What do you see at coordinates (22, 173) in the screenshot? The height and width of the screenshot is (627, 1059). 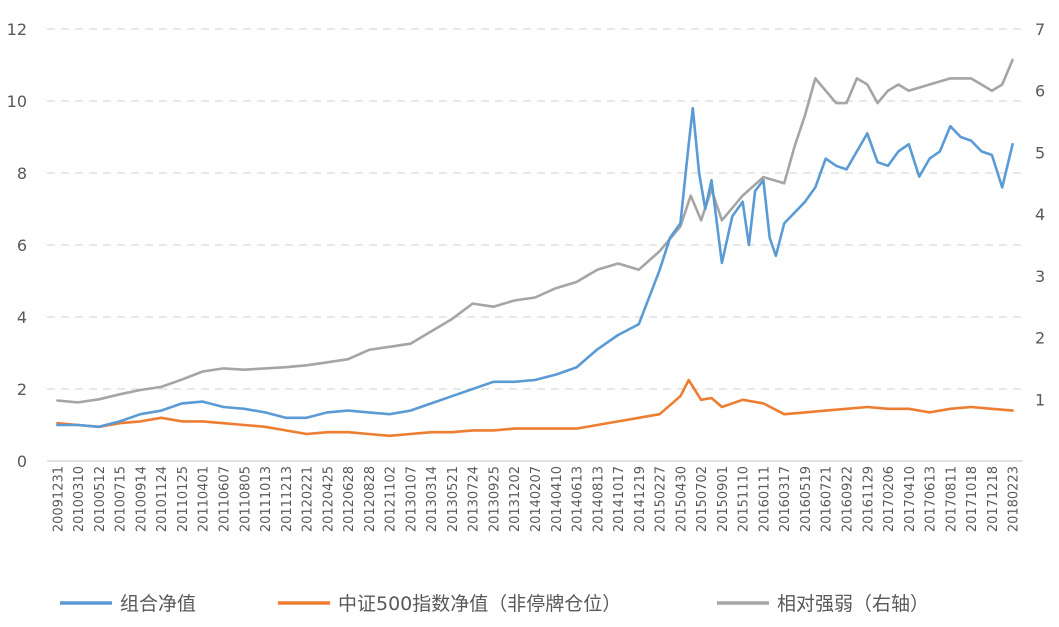 I see `left-y-tick: 8` at bounding box center [22, 173].